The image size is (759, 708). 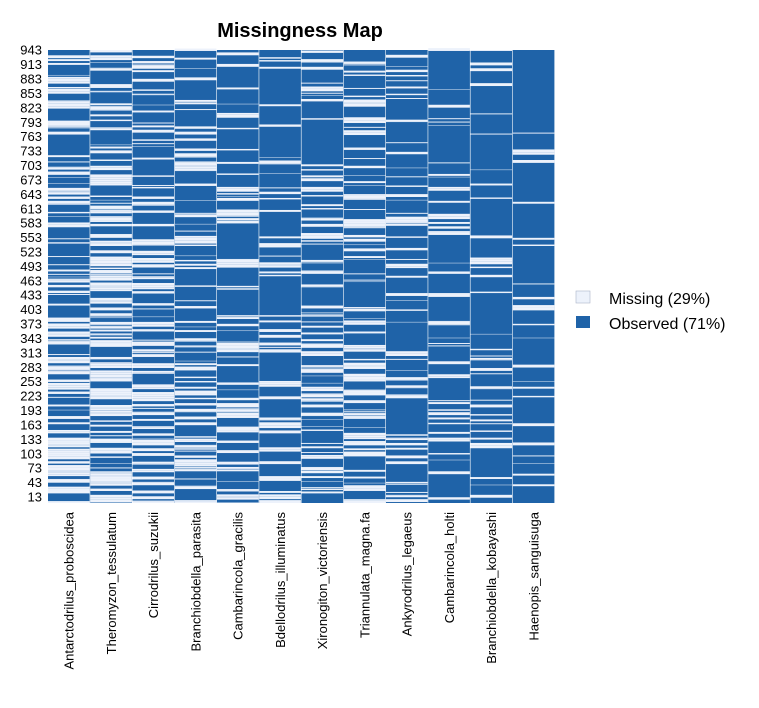 I want to click on y-tick-label: 13, so click(x=35, y=496).